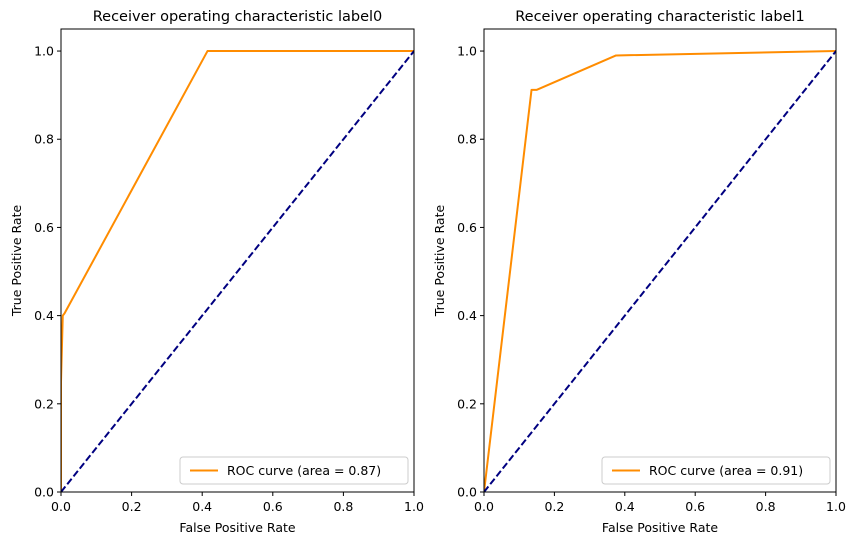 This screenshot has height=545, width=857. Describe the element at coordinates (238, 17) in the screenshot. I see `chart-title: Receiver operating characteristic label0` at that location.